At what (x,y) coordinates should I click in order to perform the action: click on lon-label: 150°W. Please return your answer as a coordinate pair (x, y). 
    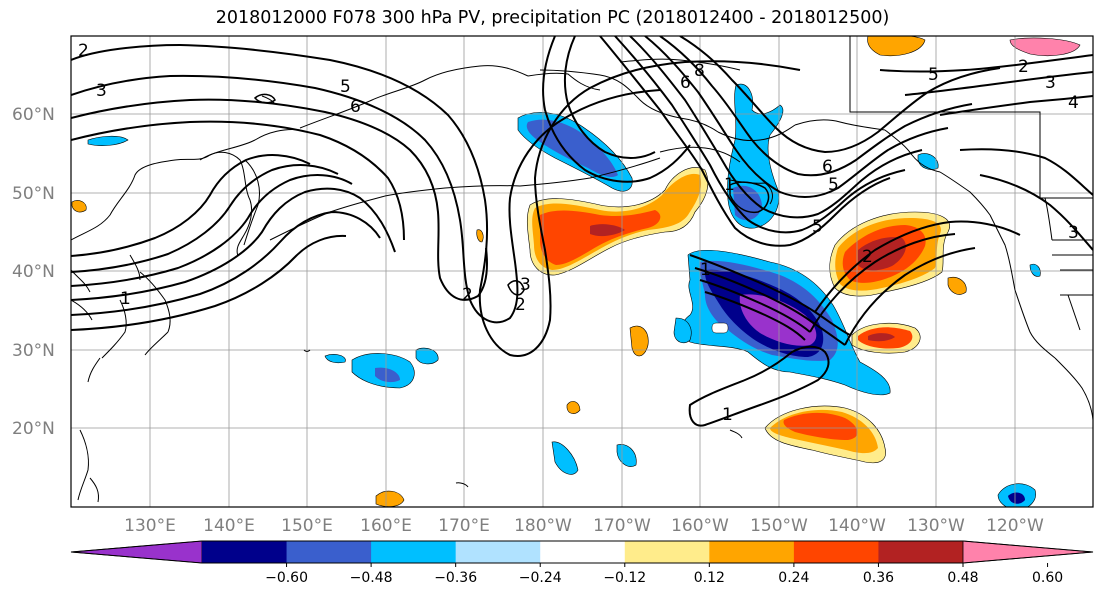
    Looking at the image, I should click on (779, 526).